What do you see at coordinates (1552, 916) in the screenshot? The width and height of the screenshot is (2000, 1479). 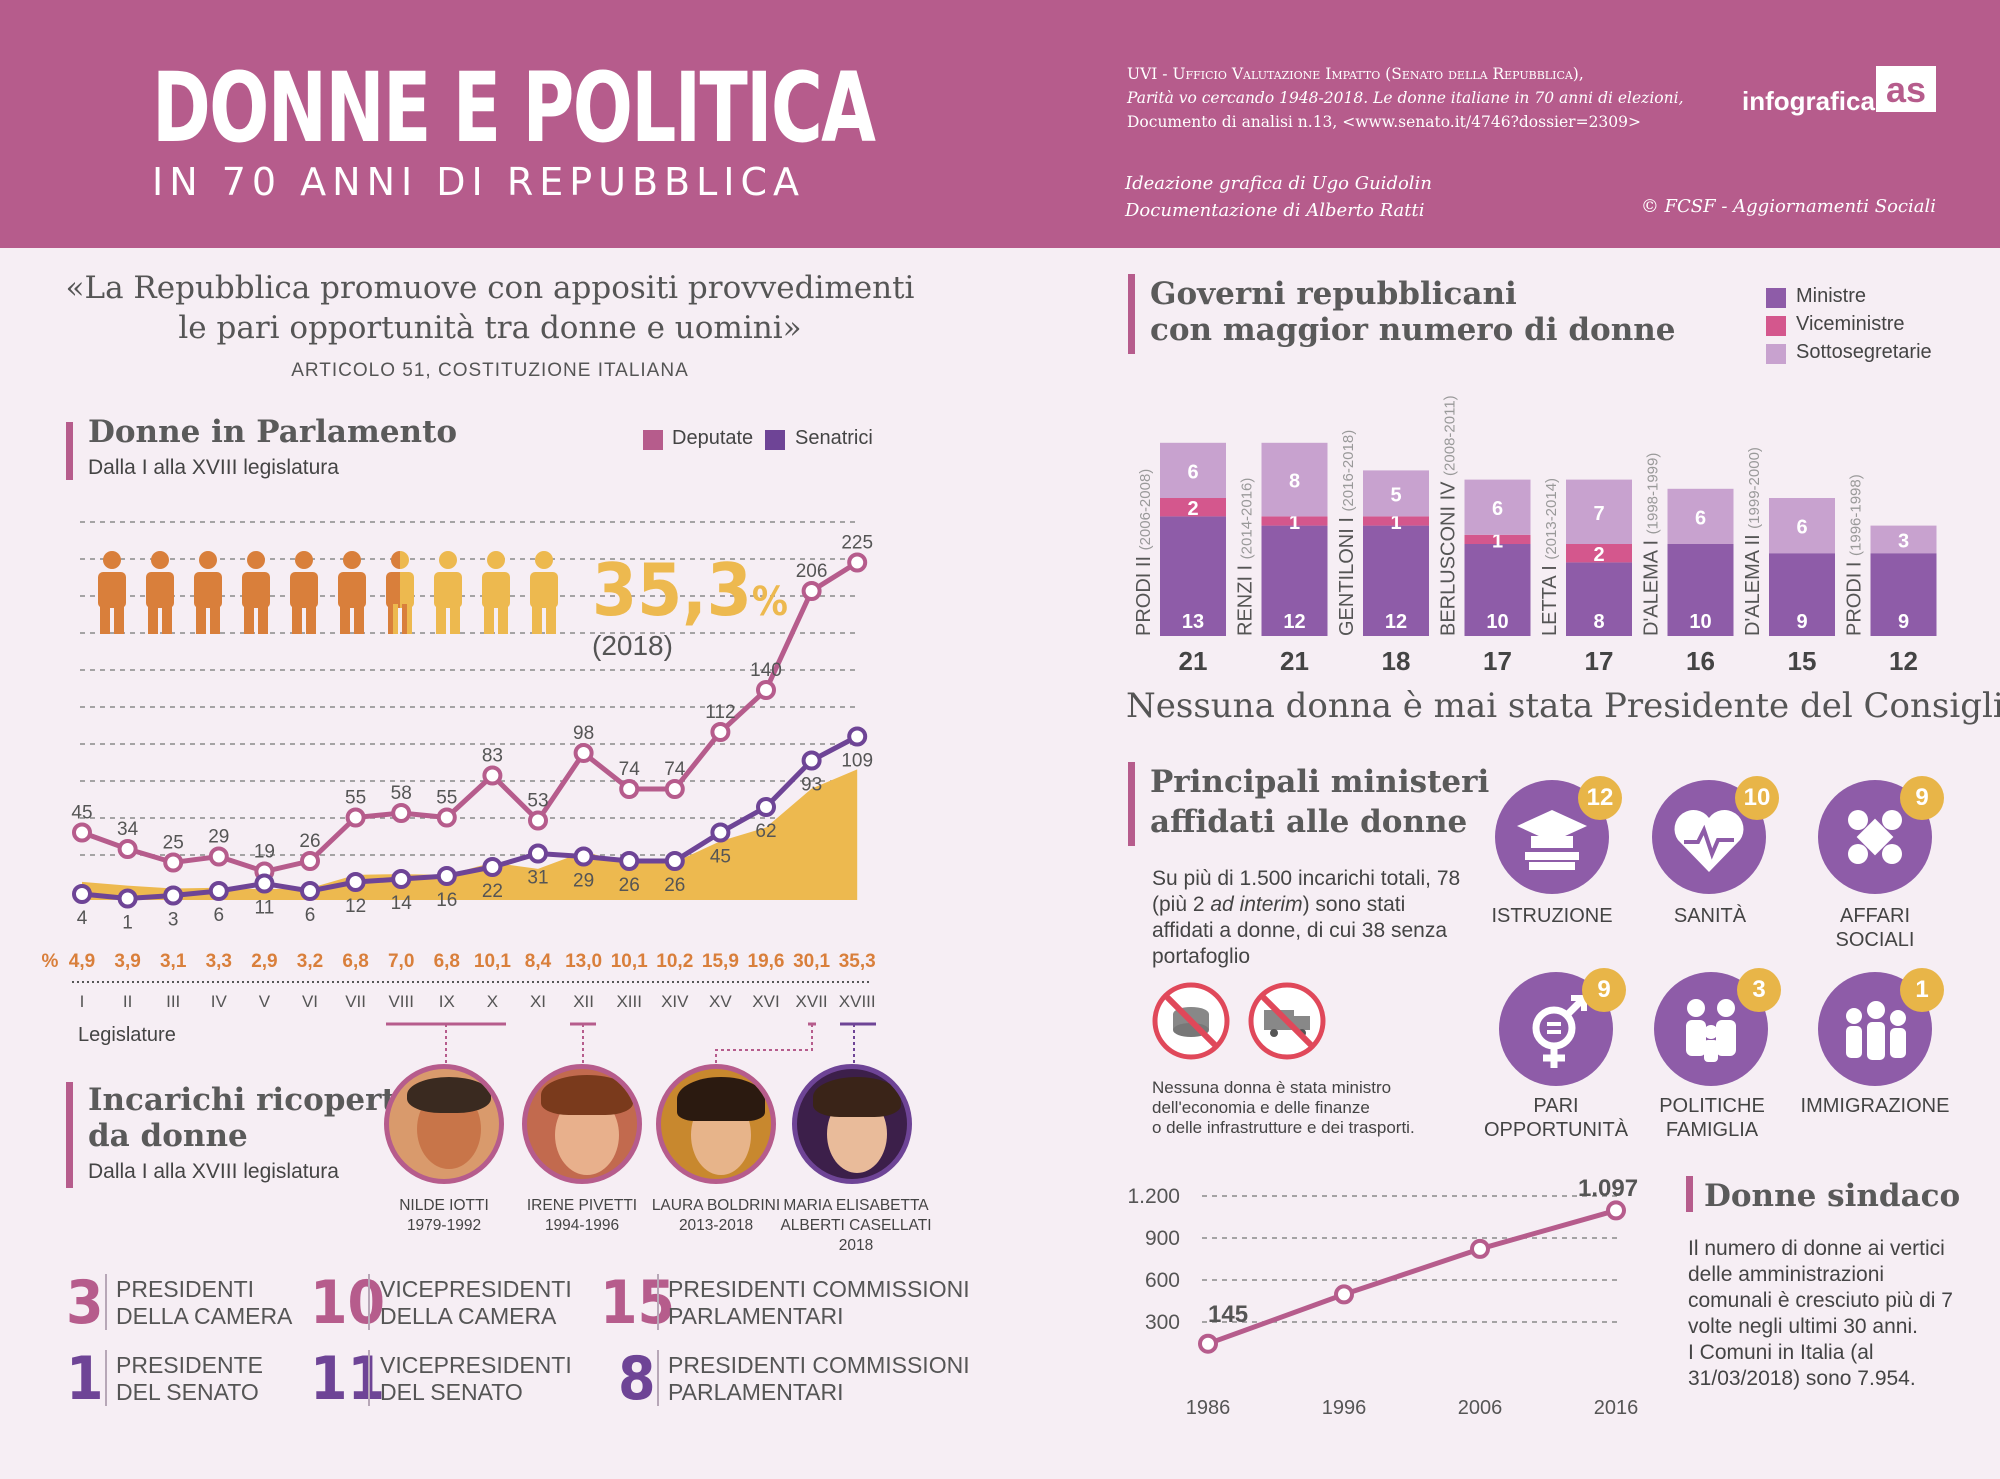 I see `ministry-label: ISTRUZIONE` at bounding box center [1552, 916].